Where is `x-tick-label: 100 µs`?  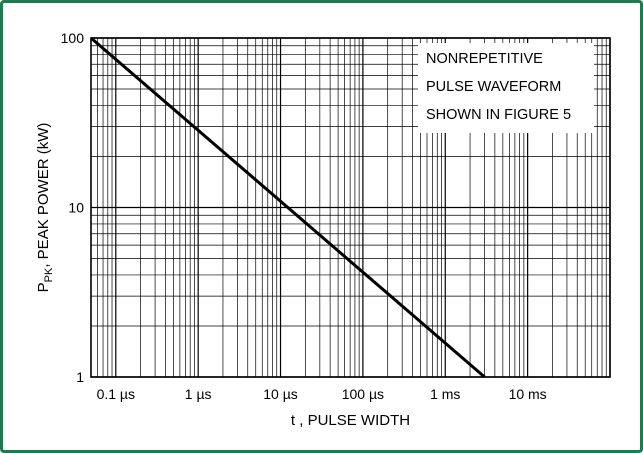
x-tick-label: 100 µs is located at coordinates (363, 394).